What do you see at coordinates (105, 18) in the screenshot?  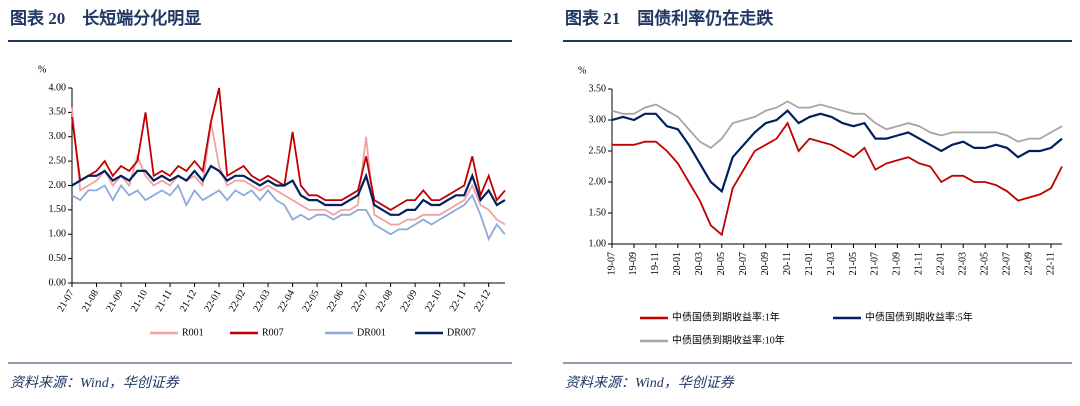 I see `chart-title: 图表 20 长短端分化明显` at bounding box center [105, 18].